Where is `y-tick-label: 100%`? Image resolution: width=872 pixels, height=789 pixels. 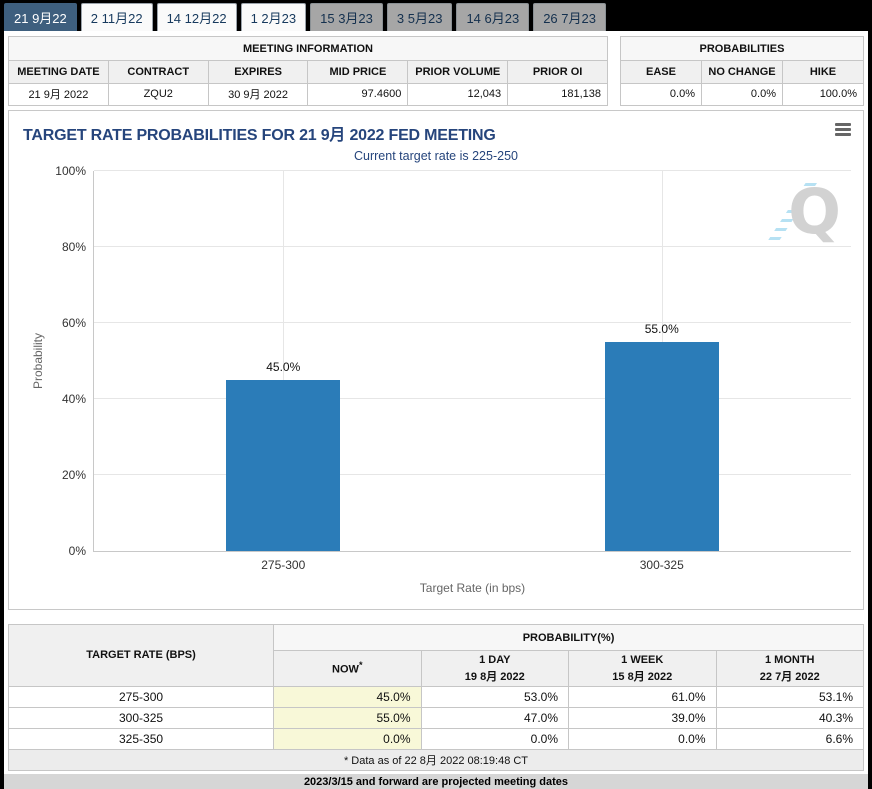
y-tick-label: 100% is located at coordinates (70, 171).